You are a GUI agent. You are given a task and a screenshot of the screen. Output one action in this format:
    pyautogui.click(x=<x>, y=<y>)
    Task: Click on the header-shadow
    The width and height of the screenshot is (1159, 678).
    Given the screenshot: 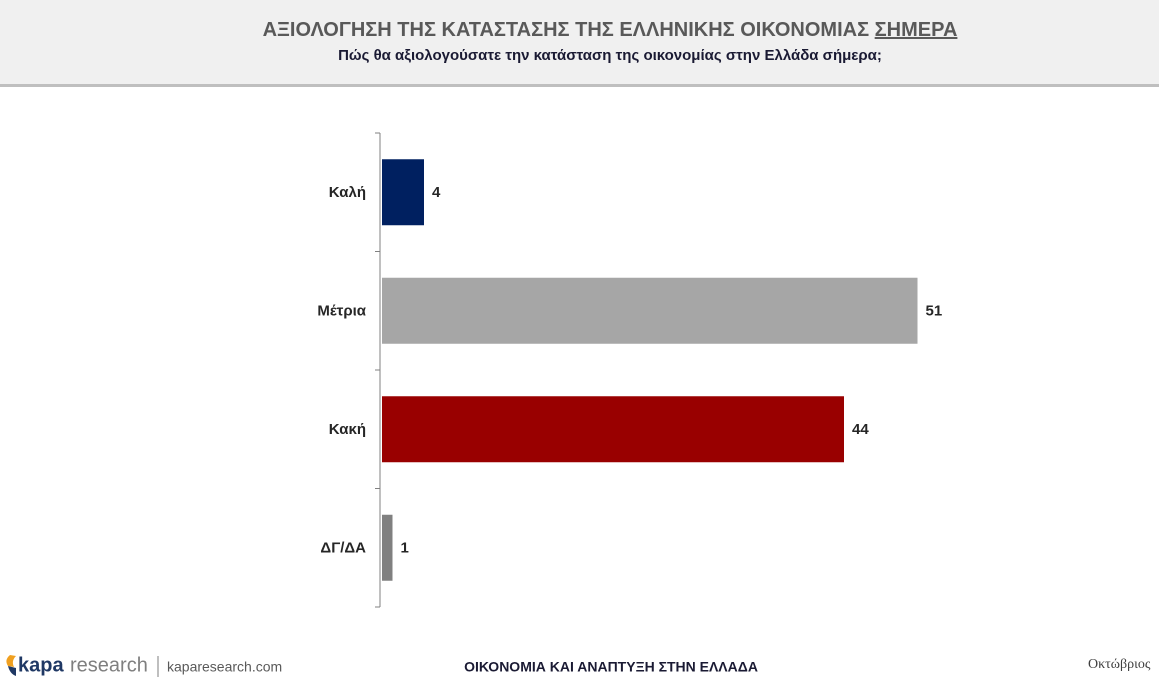 What is the action you would take?
    pyautogui.click(x=579, y=85)
    